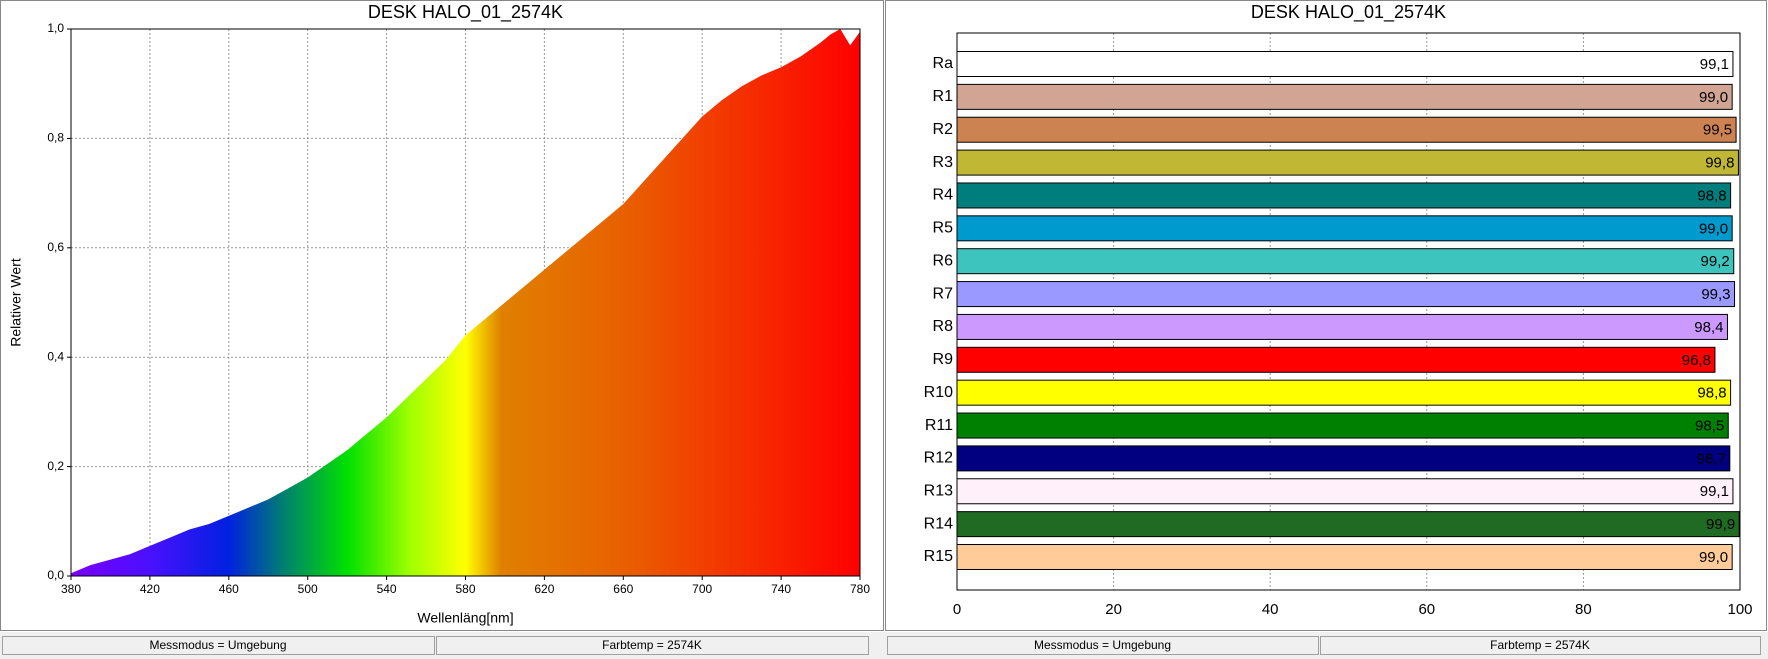  Describe the element at coordinates (938, 523) in the screenshot. I see `category-label: R14` at that location.